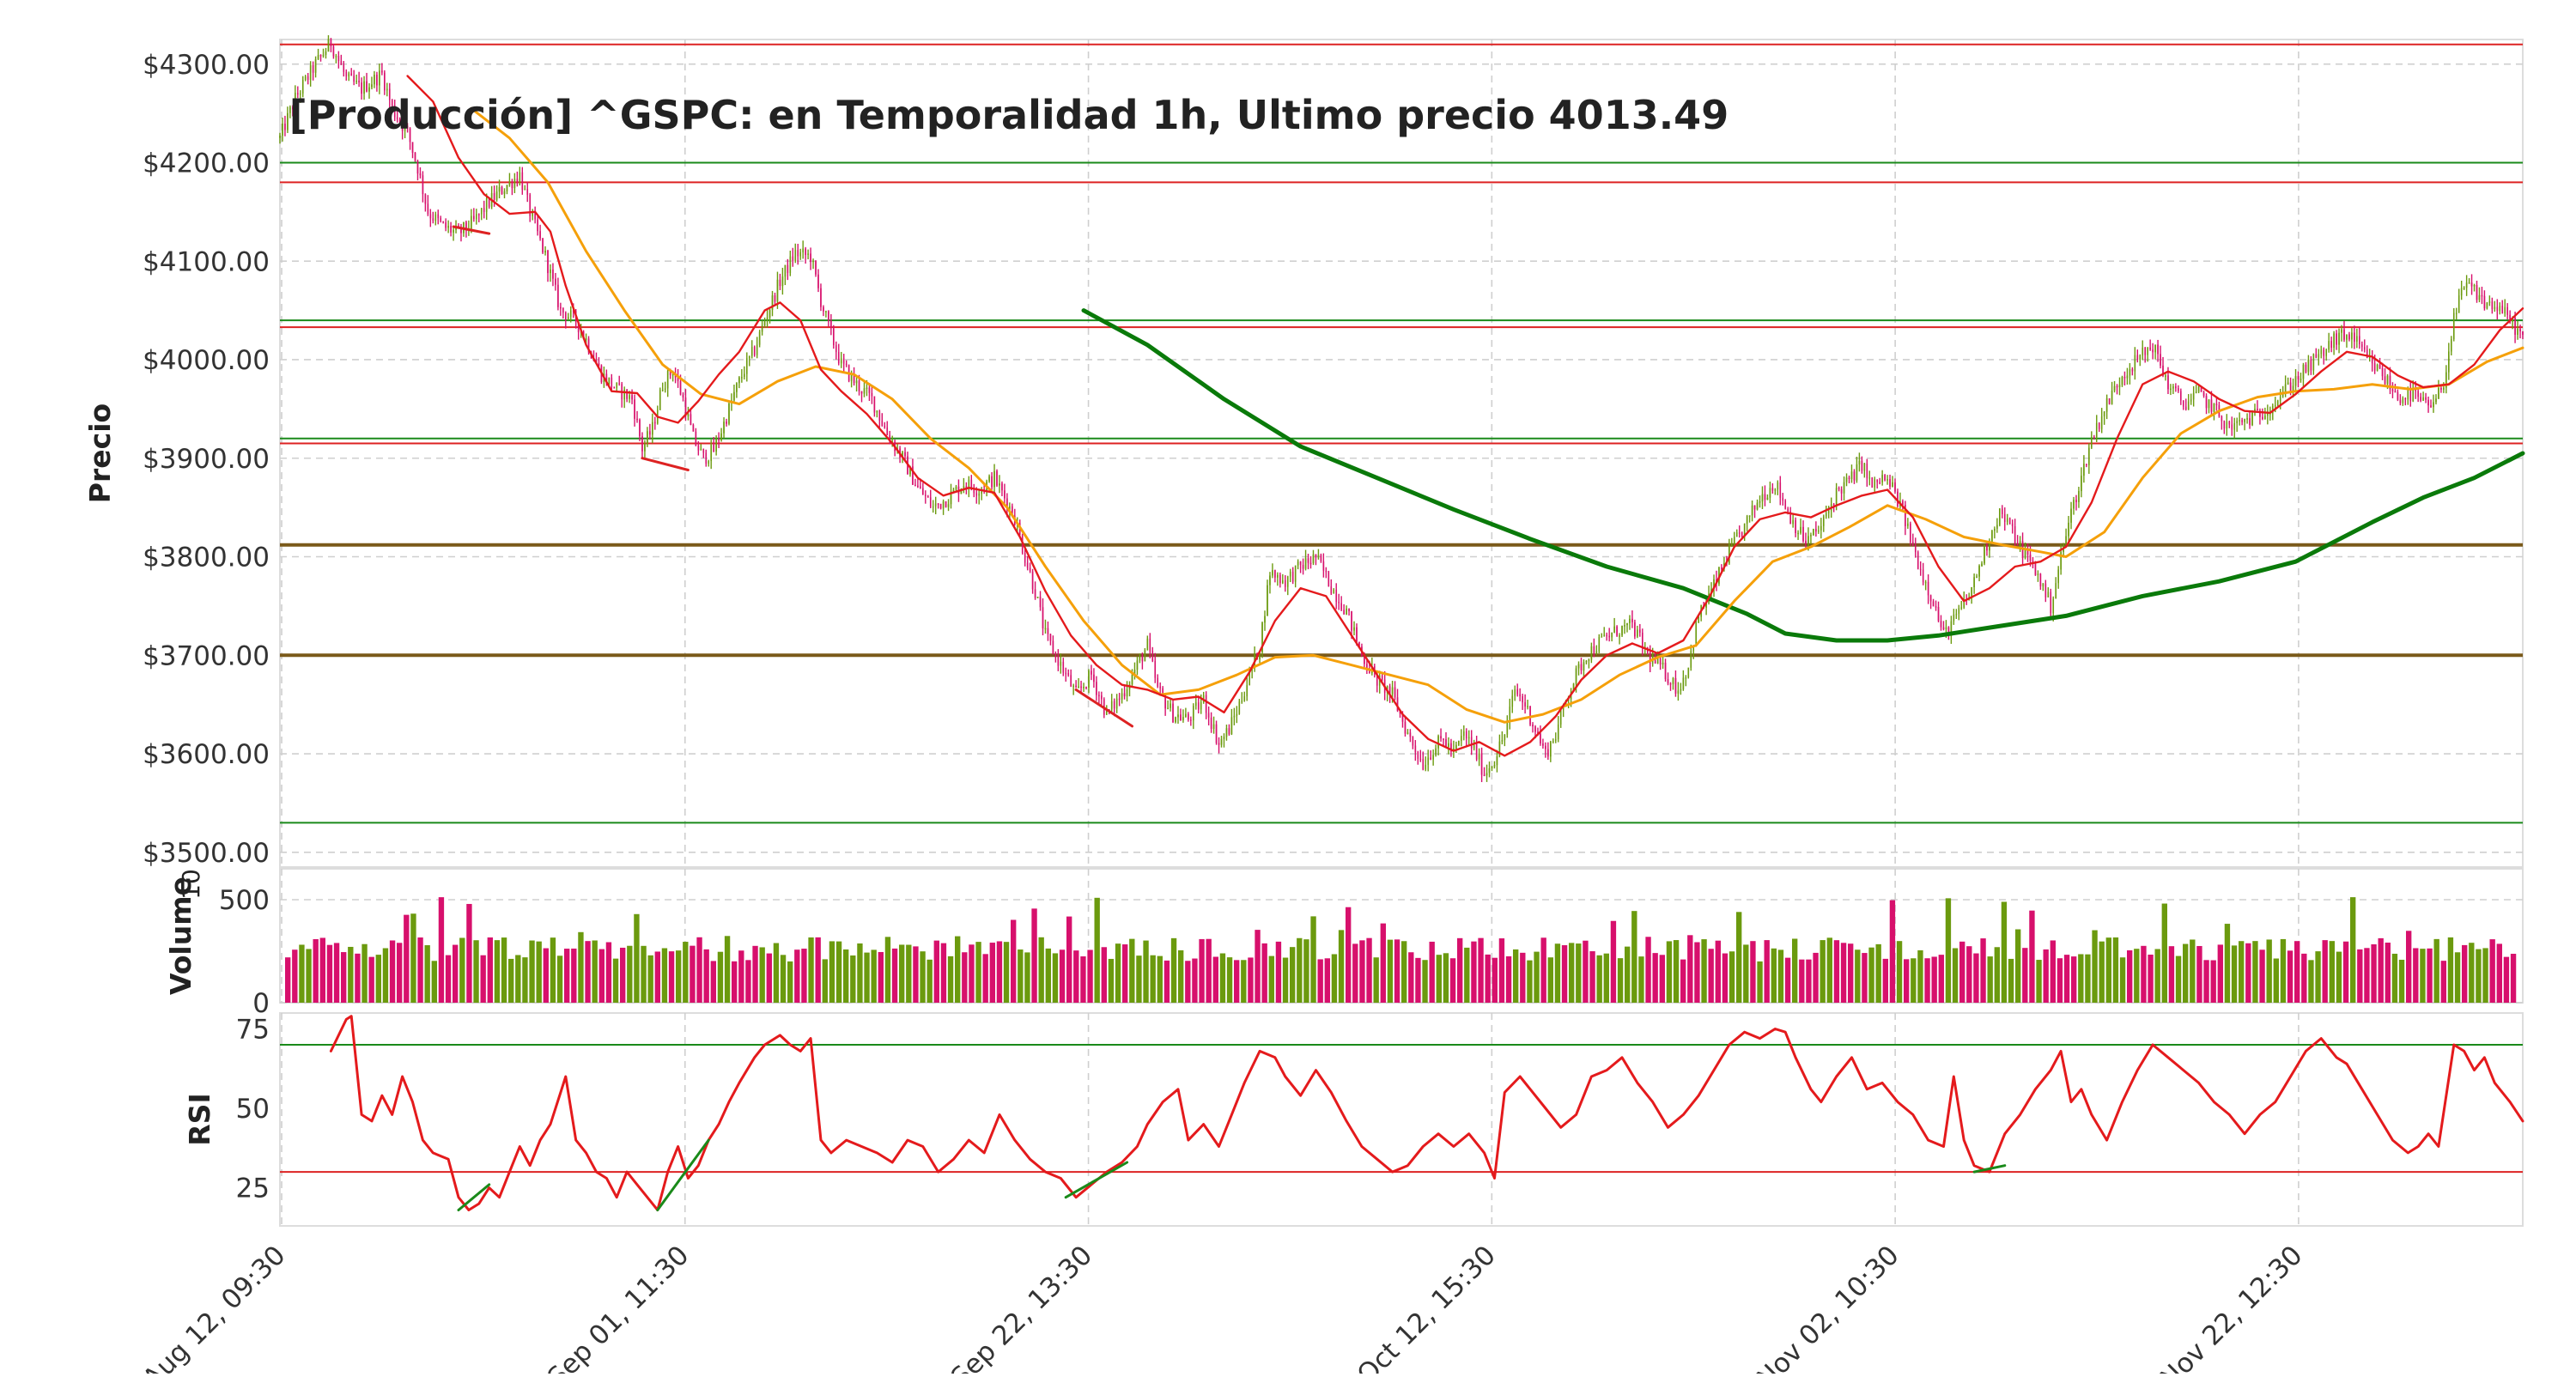 The height and width of the screenshot is (1377, 2576). I want to click on rsi-tick-label: 75, so click(253, 1030).